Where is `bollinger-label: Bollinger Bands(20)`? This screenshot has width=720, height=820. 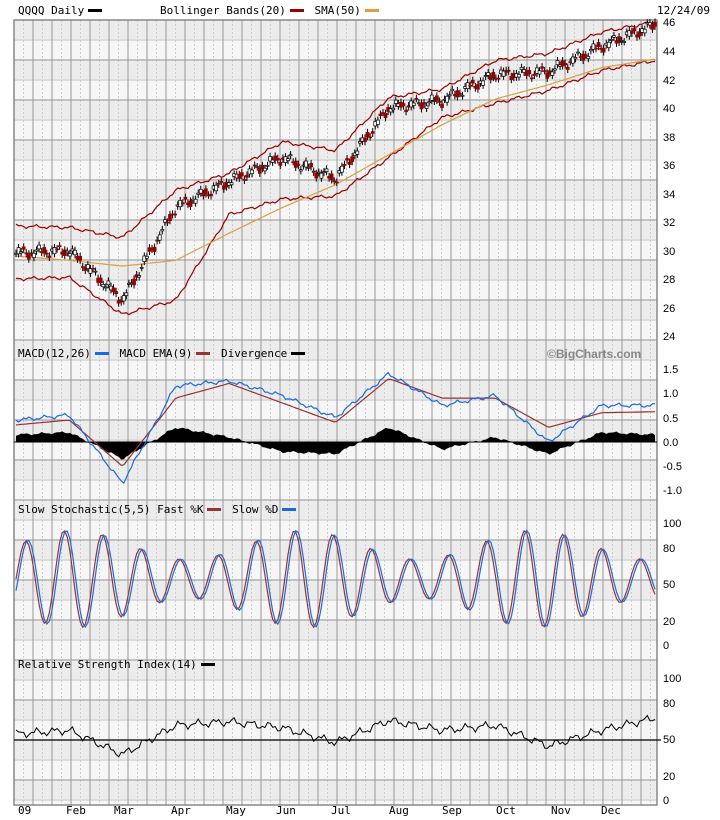 bollinger-label: Bollinger Bands(20) is located at coordinates (223, 10).